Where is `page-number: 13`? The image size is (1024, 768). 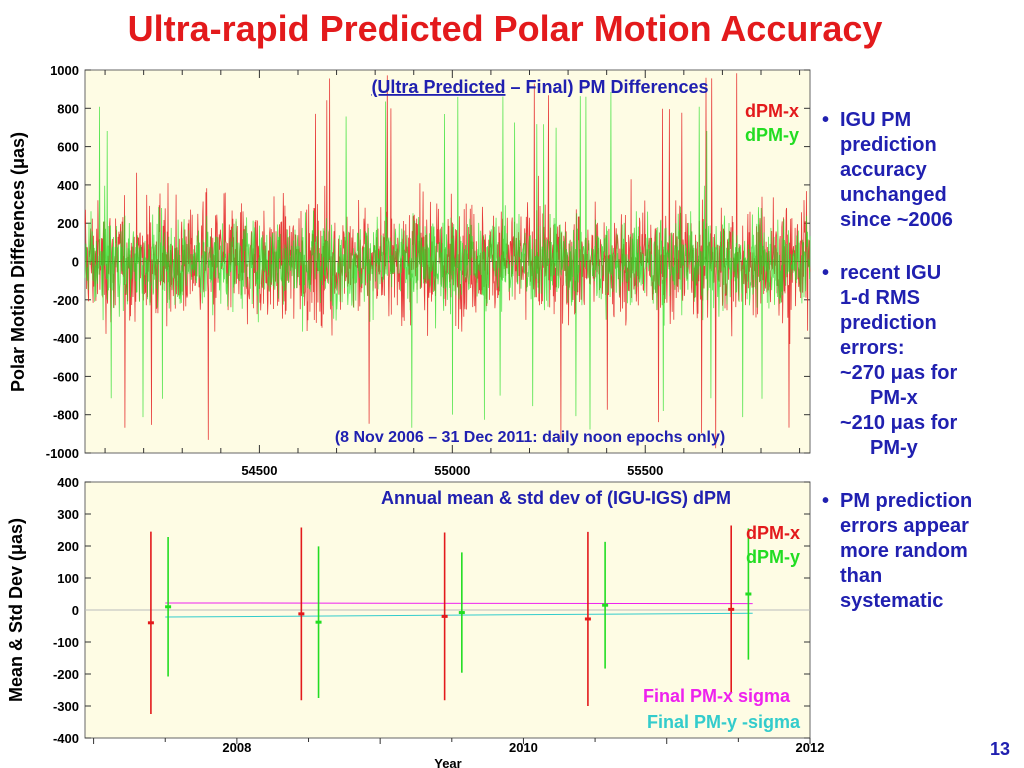
page-number: 13 is located at coordinates (999, 749).